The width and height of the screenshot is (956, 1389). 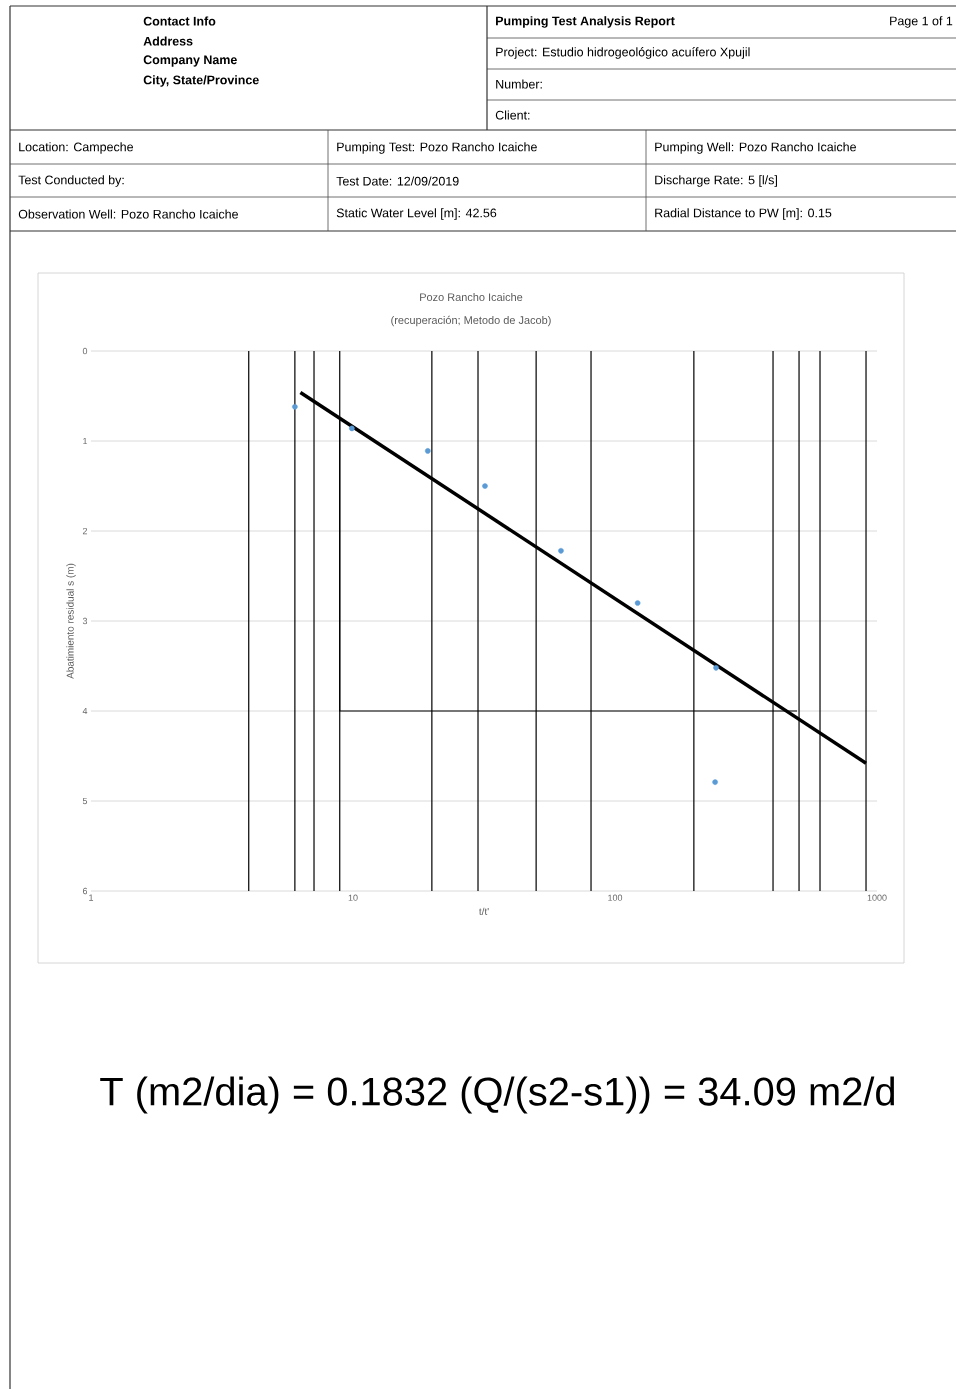 I want to click on text: Number:, so click(x=519, y=84).